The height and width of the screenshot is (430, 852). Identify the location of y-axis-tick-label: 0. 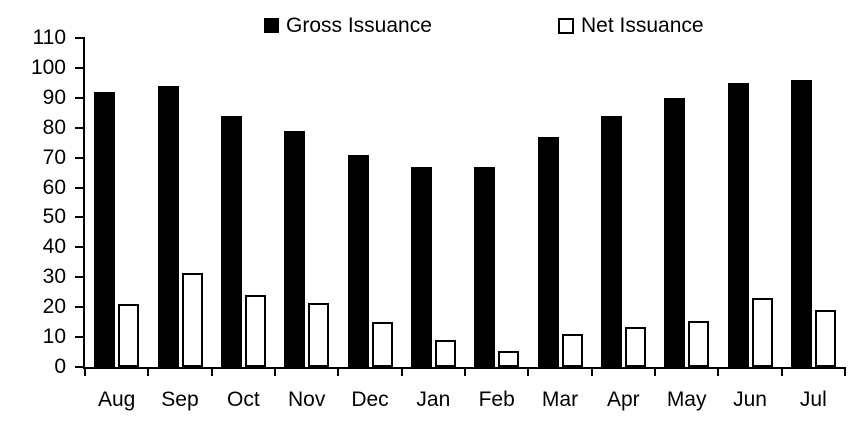
(60, 366).